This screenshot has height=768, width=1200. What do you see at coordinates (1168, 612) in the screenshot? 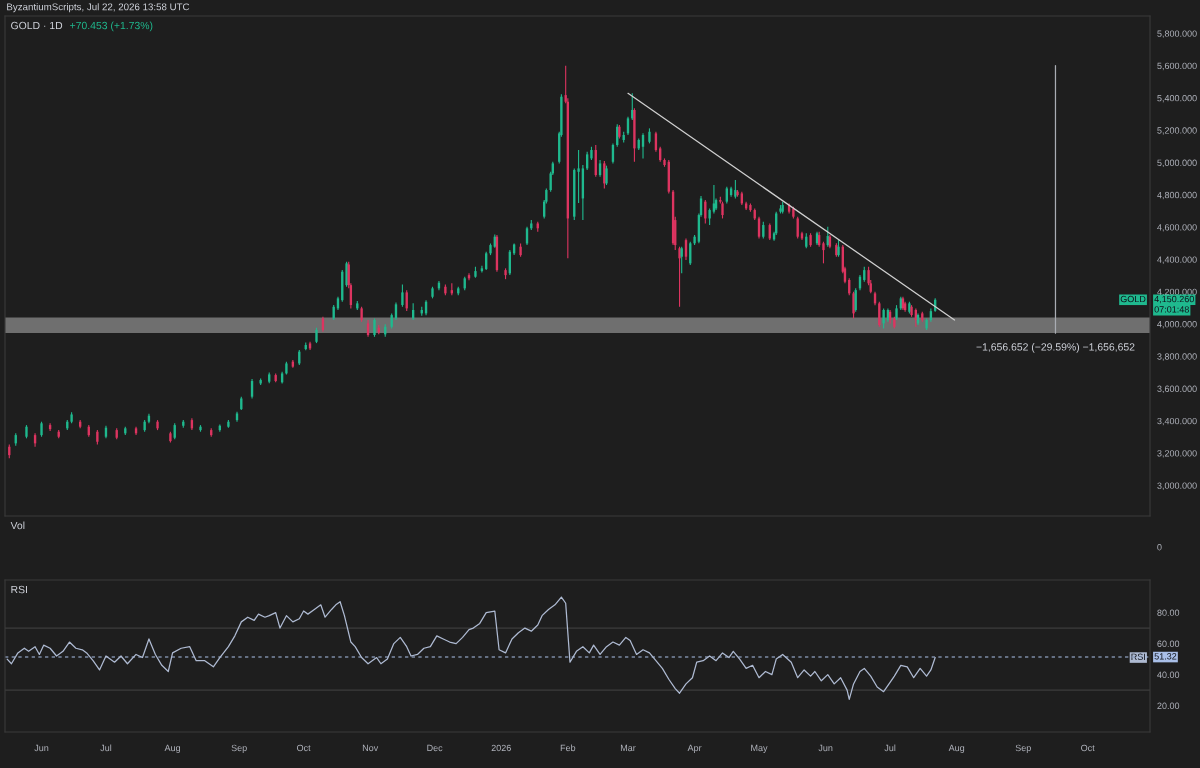
I see `y-tick-label: 80.00` at bounding box center [1168, 612].